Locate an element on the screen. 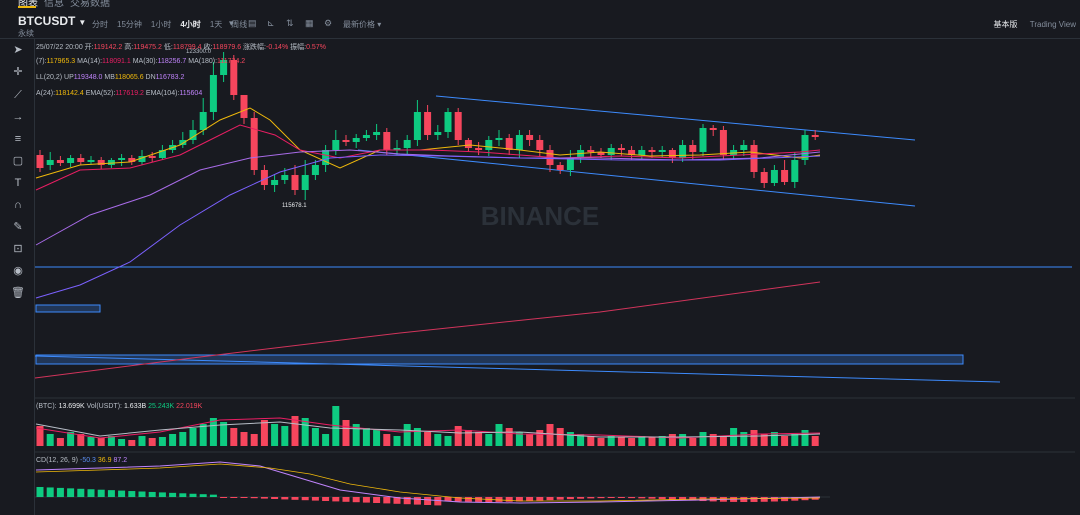 The image size is (1080, 515). tf-time: 分时 is located at coordinates (100, 24).